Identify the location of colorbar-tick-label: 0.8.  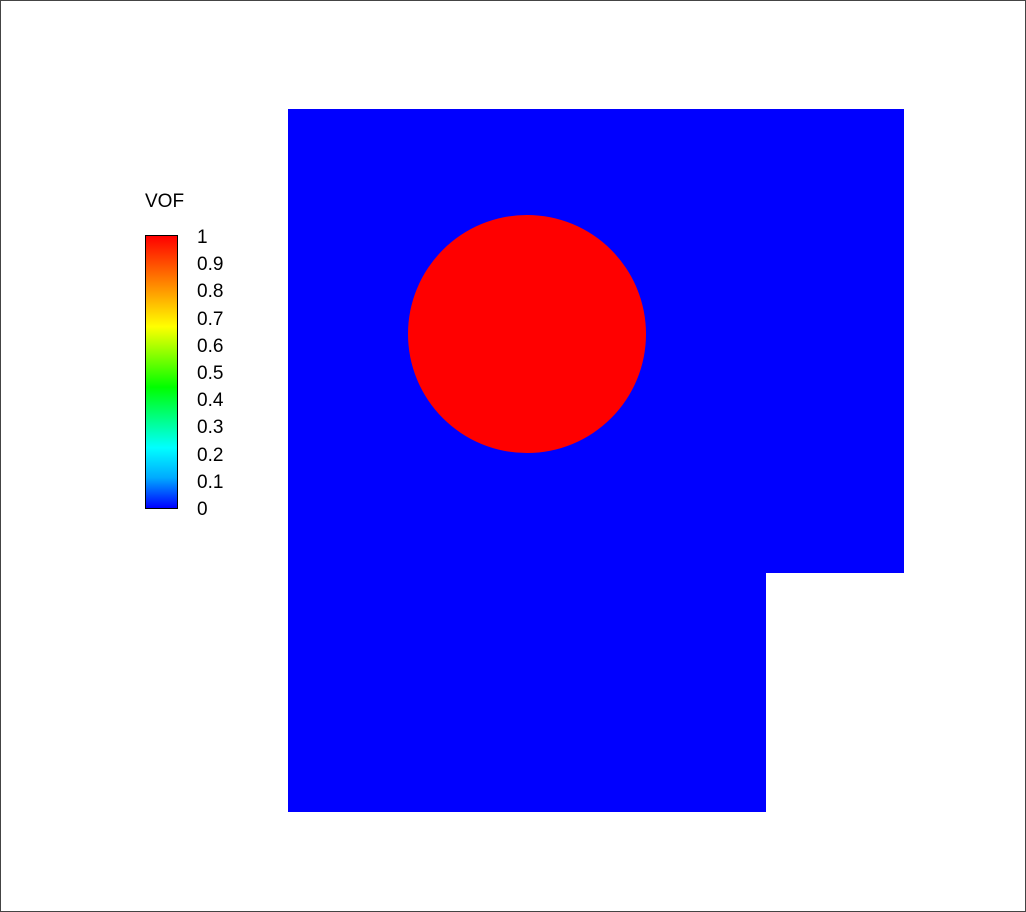
(210, 292).